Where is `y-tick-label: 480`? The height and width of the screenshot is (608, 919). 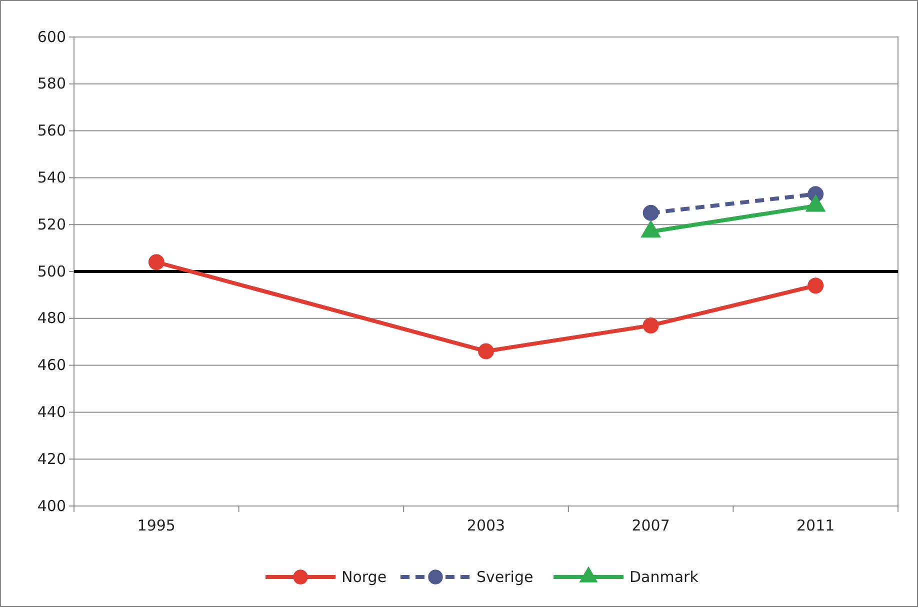
y-tick-label: 480 is located at coordinates (51, 318).